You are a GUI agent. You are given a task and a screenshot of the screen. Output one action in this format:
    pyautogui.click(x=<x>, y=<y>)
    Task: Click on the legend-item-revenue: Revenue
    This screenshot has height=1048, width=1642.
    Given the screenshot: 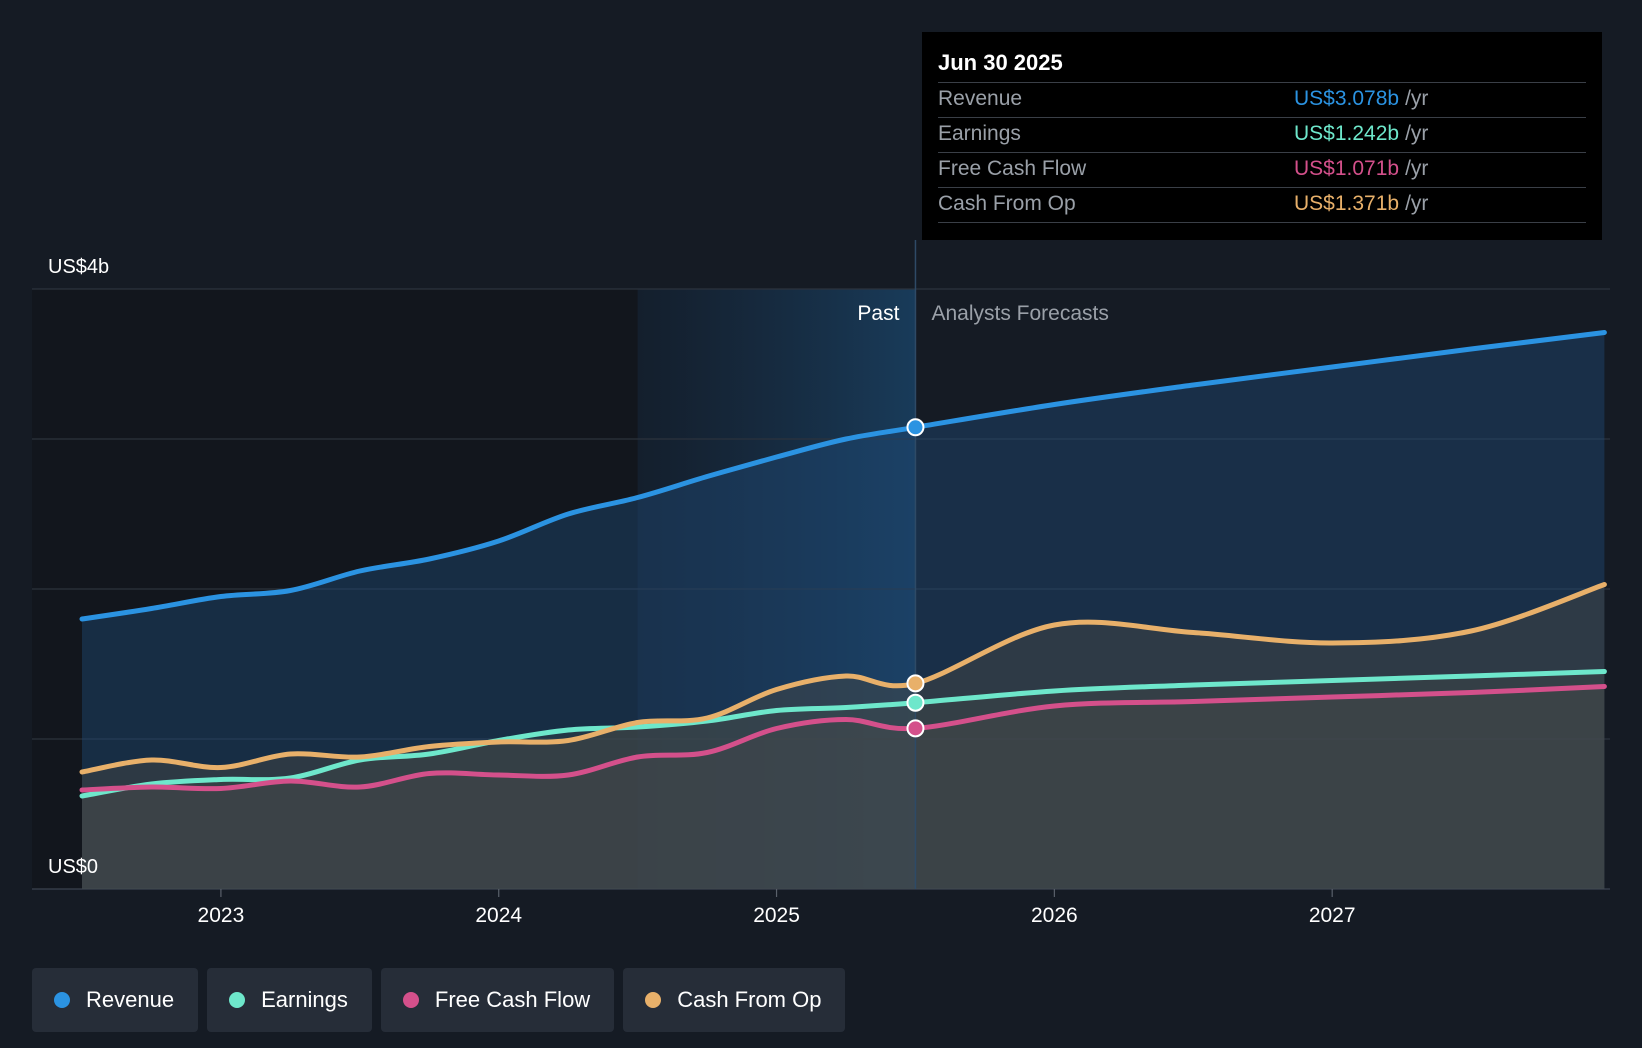 What is the action you would take?
    pyautogui.click(x=115, y=1000)
    